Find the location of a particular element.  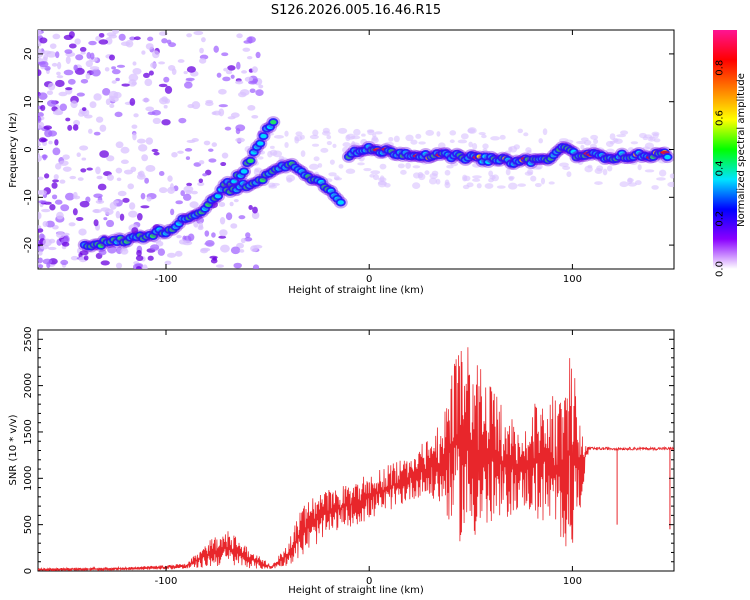

colorbar-tick-label: 0.0 is located at coordinates (719, 269).